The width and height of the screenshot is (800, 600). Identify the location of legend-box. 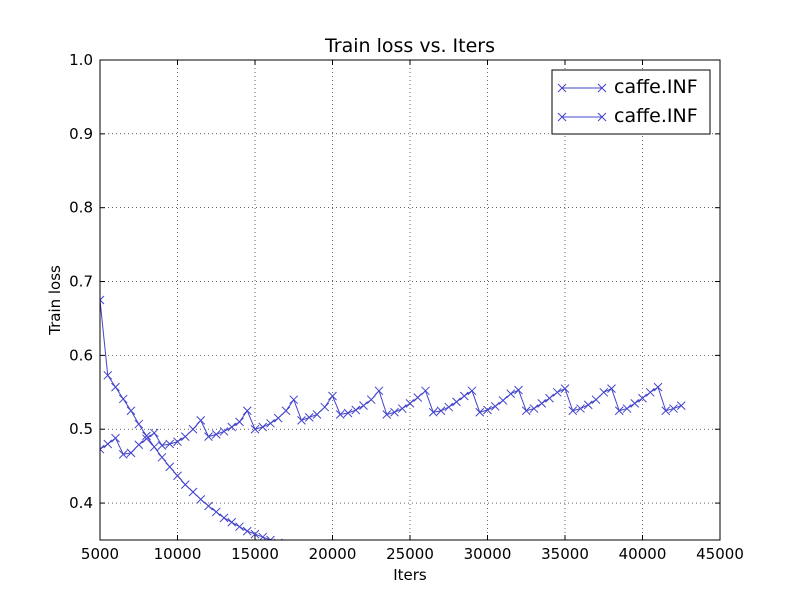
(631, 102).